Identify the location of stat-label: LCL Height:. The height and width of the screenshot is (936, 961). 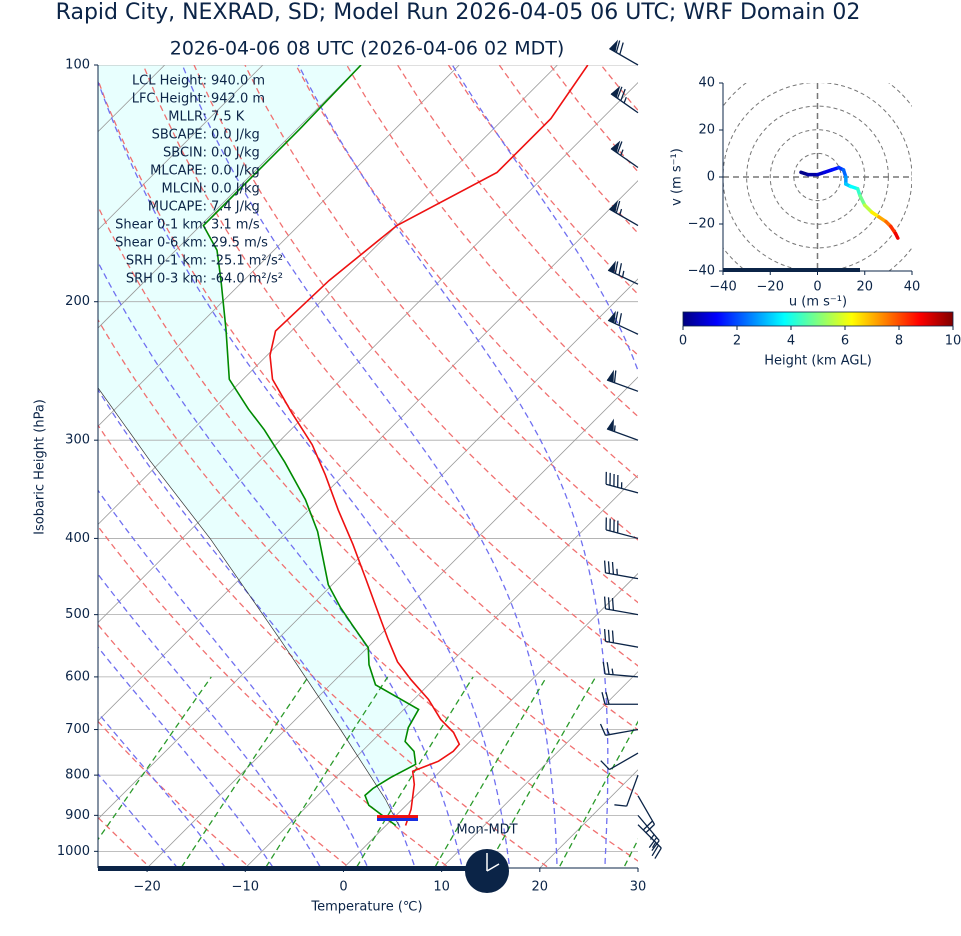
(169, 81).